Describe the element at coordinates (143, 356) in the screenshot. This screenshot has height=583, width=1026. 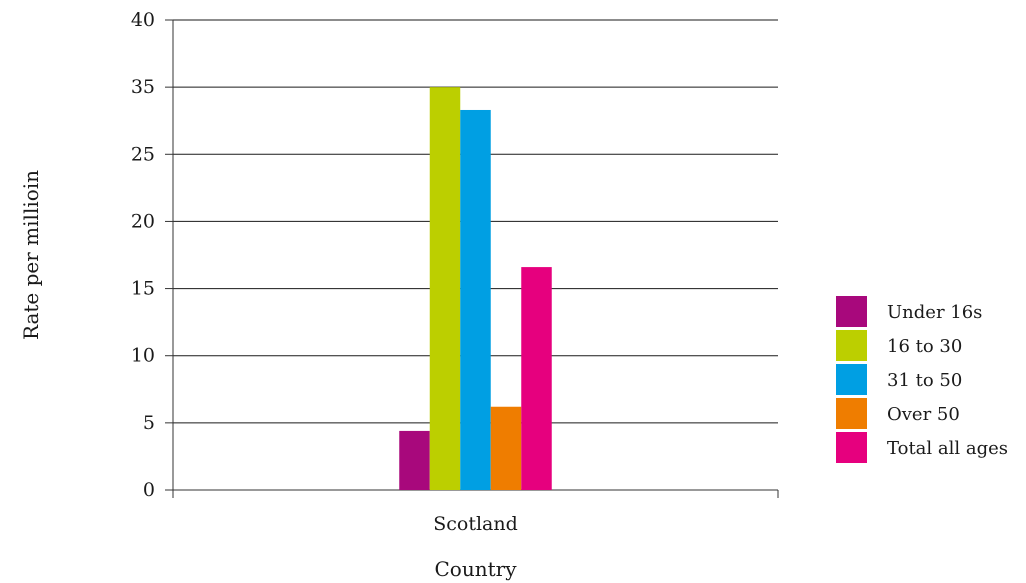
I see `y-tick-label: 10` at that location.